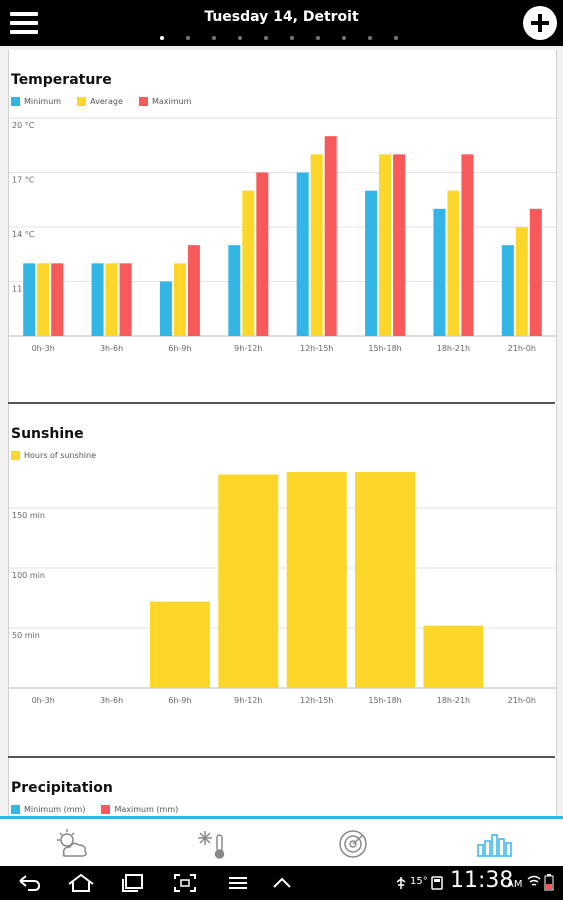 The height and width of the screenshot is (900, 563). Describe the element at coordinates (171, 101) in the screenshot. I see `legend-maximum: Maximum` at that location.